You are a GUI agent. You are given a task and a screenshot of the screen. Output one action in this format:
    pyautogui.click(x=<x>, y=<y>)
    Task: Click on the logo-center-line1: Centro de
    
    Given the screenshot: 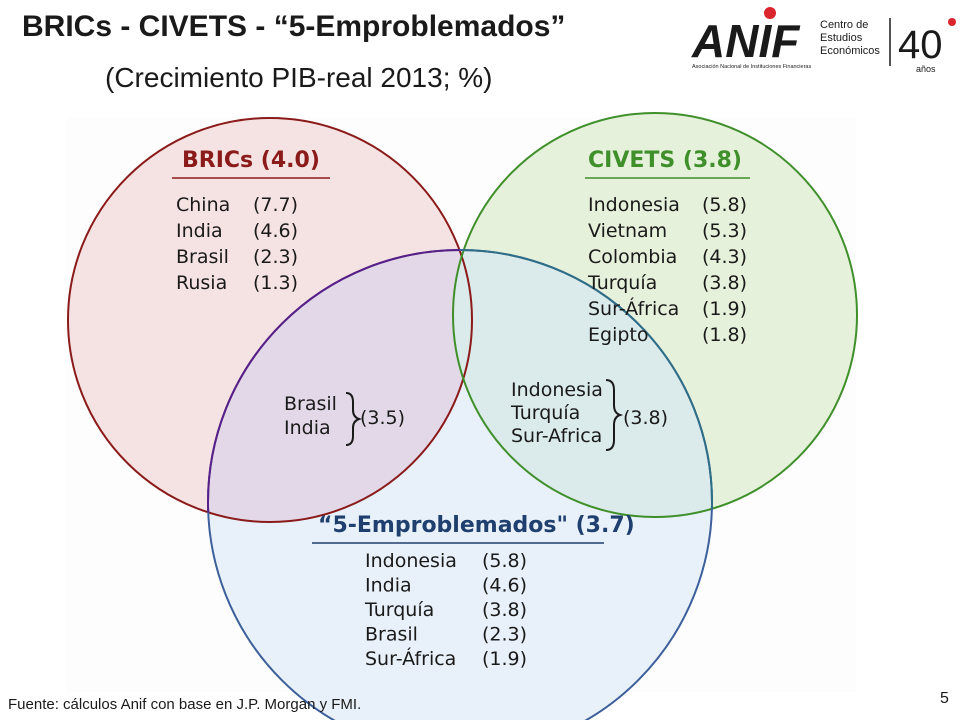 What is the action you would take?
    pyautogui.click(x=844, y=25)
    